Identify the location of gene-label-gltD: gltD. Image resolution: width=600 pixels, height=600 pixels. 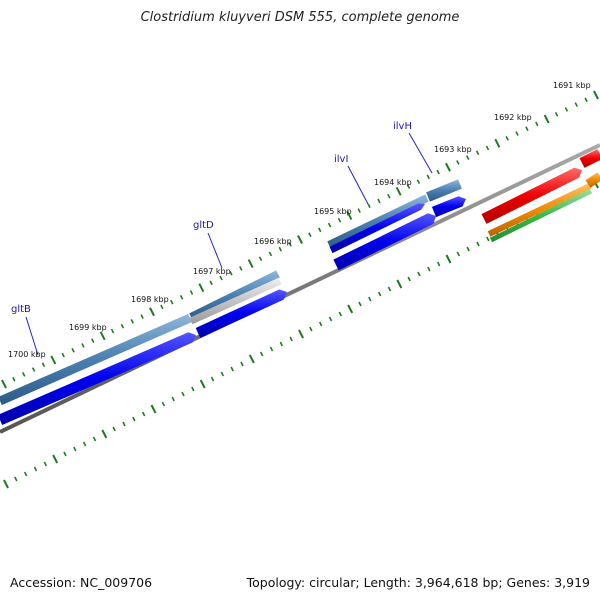
(203, 225).